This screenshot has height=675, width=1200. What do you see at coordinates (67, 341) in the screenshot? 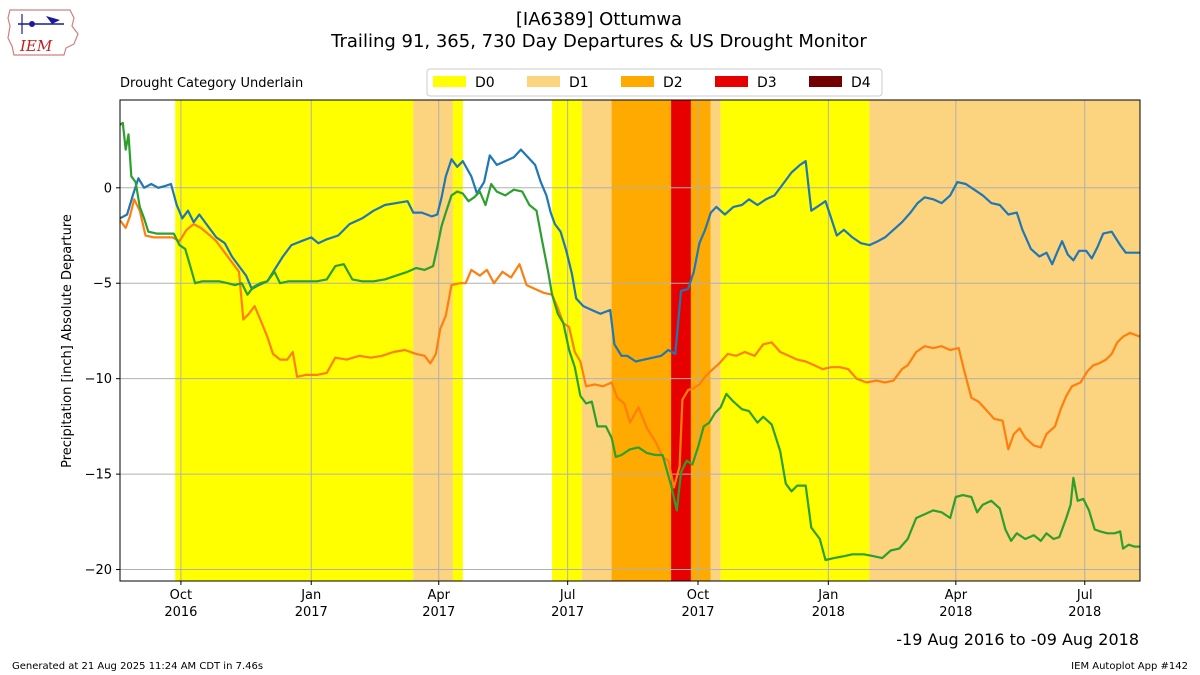
I see `y-axis-label: Precipitation [inch] Absolute Departure` at bounding box center [67, 341].